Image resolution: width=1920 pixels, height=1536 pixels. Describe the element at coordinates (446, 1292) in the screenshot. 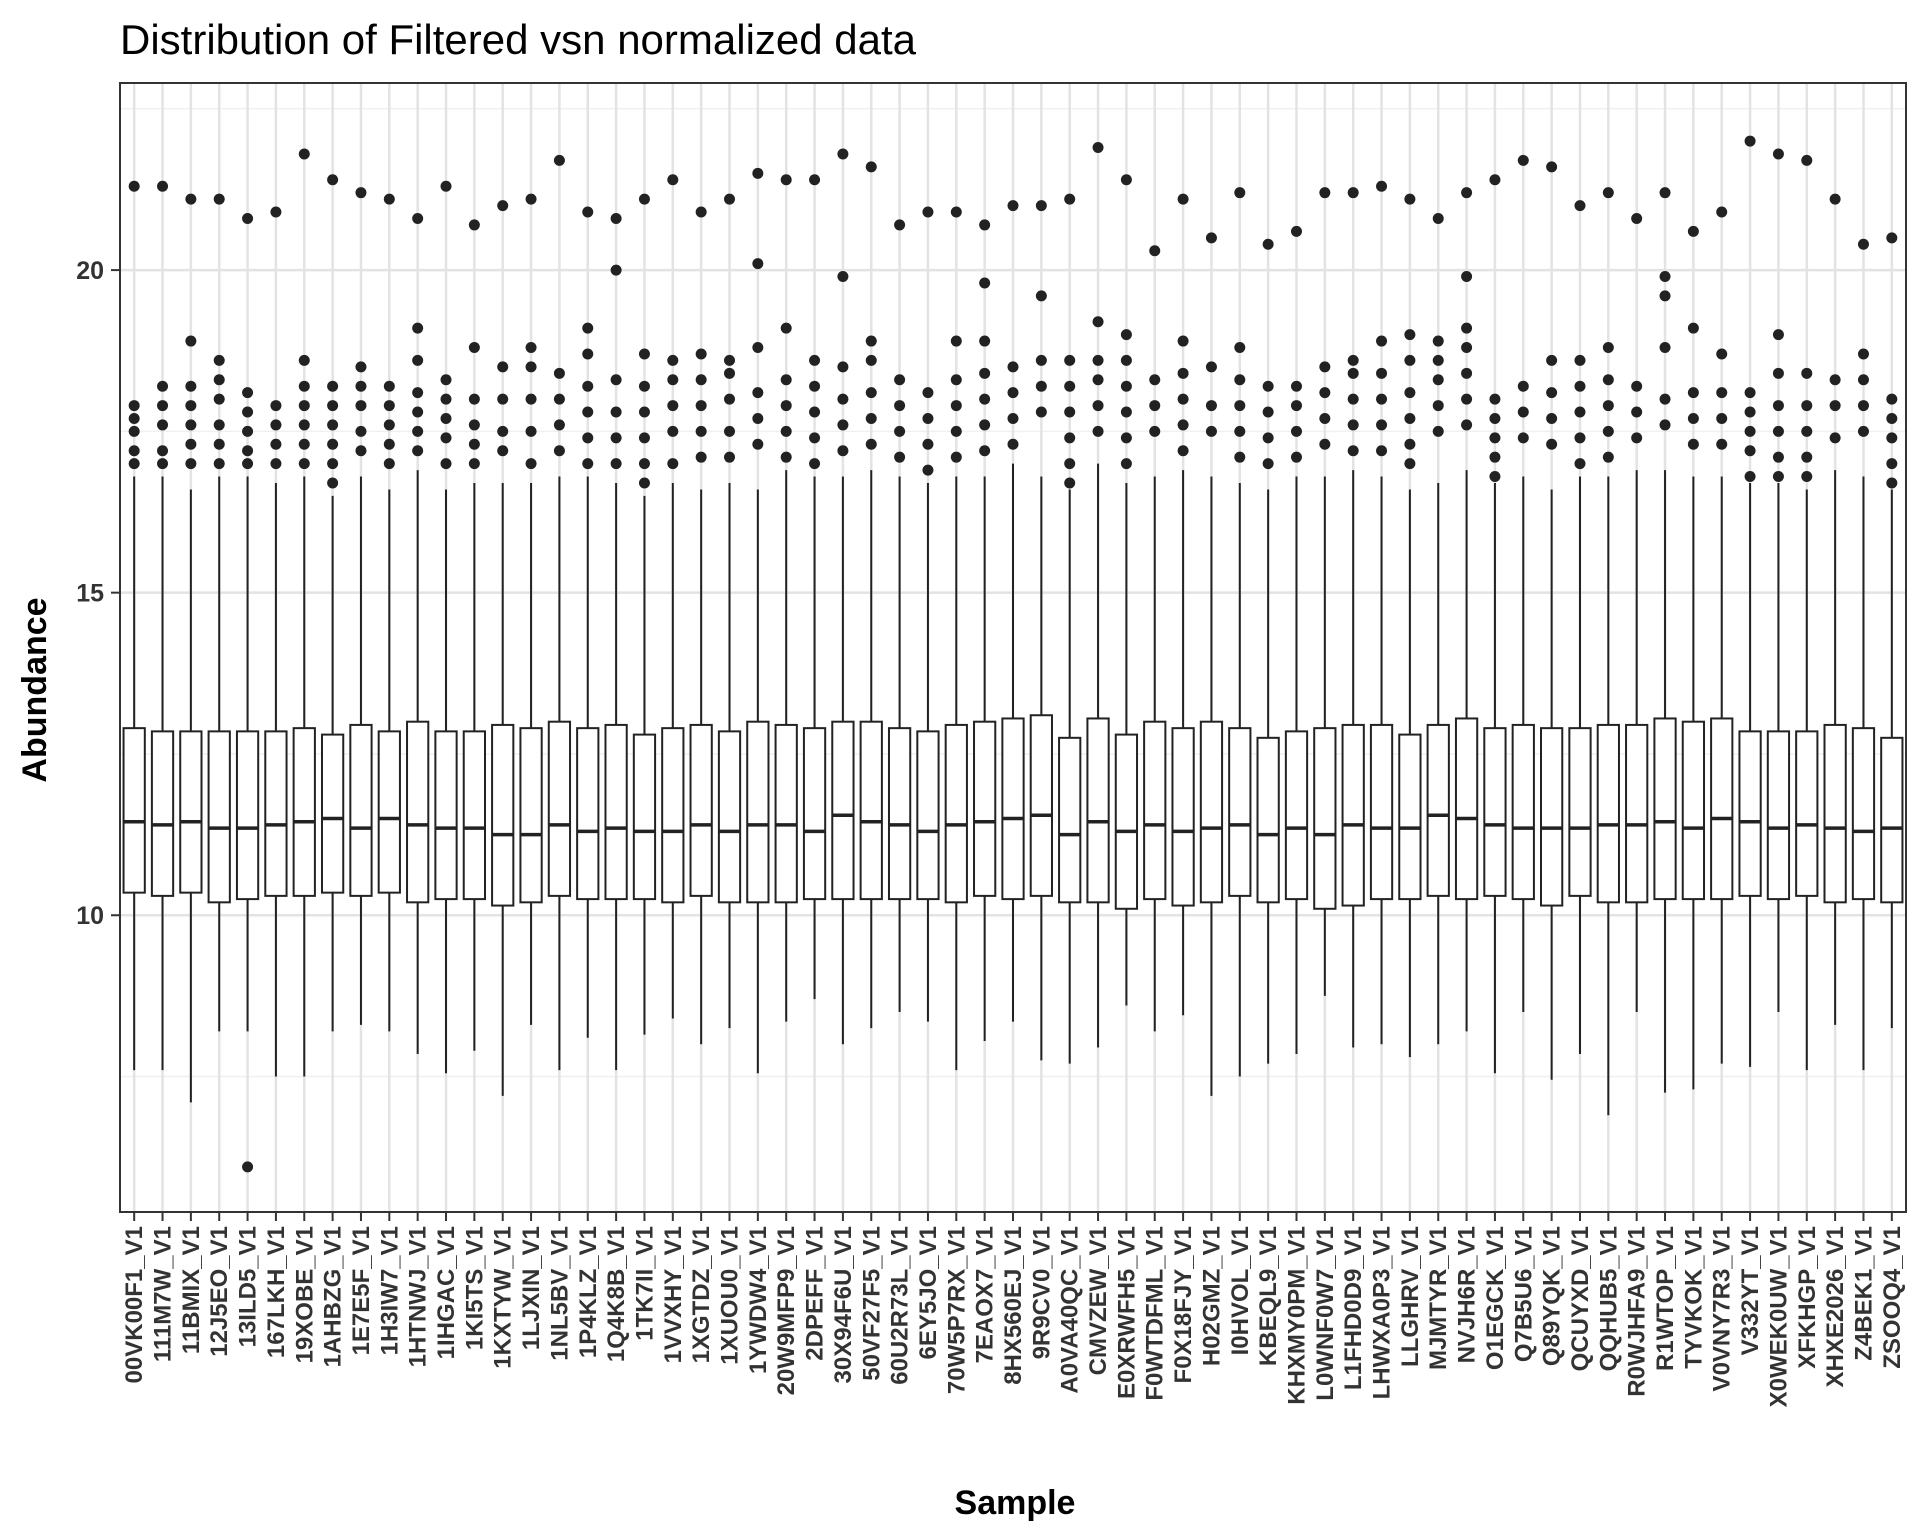

I see `x-tick-label: 1IHGAC_V1` at that location.